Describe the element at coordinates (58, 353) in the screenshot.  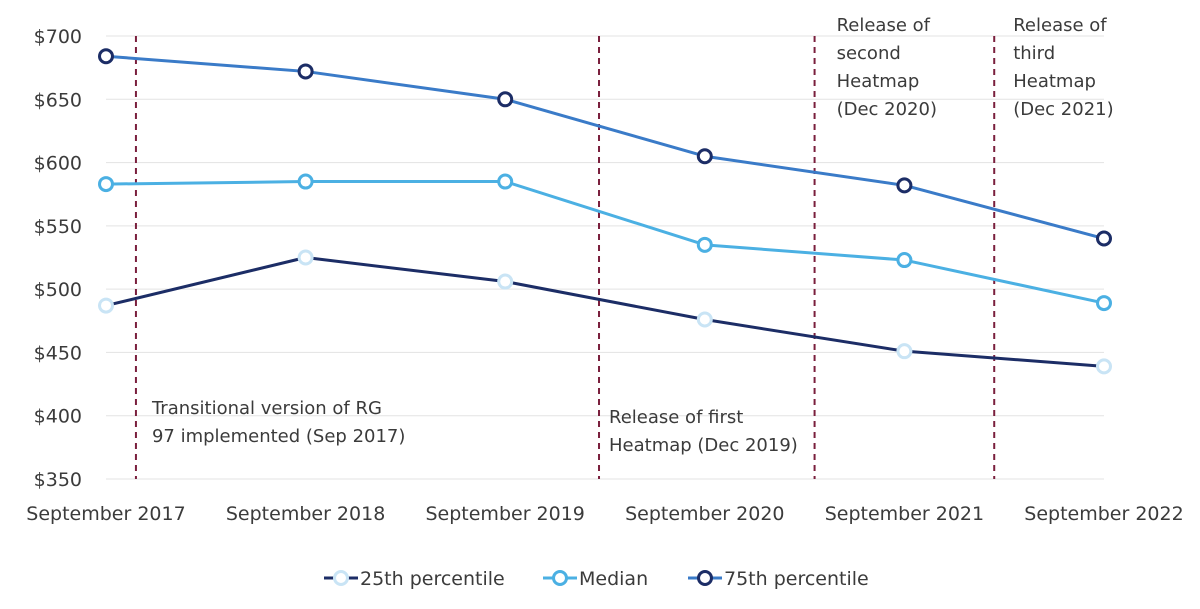
I see `y-tick-label: $450` at that location.